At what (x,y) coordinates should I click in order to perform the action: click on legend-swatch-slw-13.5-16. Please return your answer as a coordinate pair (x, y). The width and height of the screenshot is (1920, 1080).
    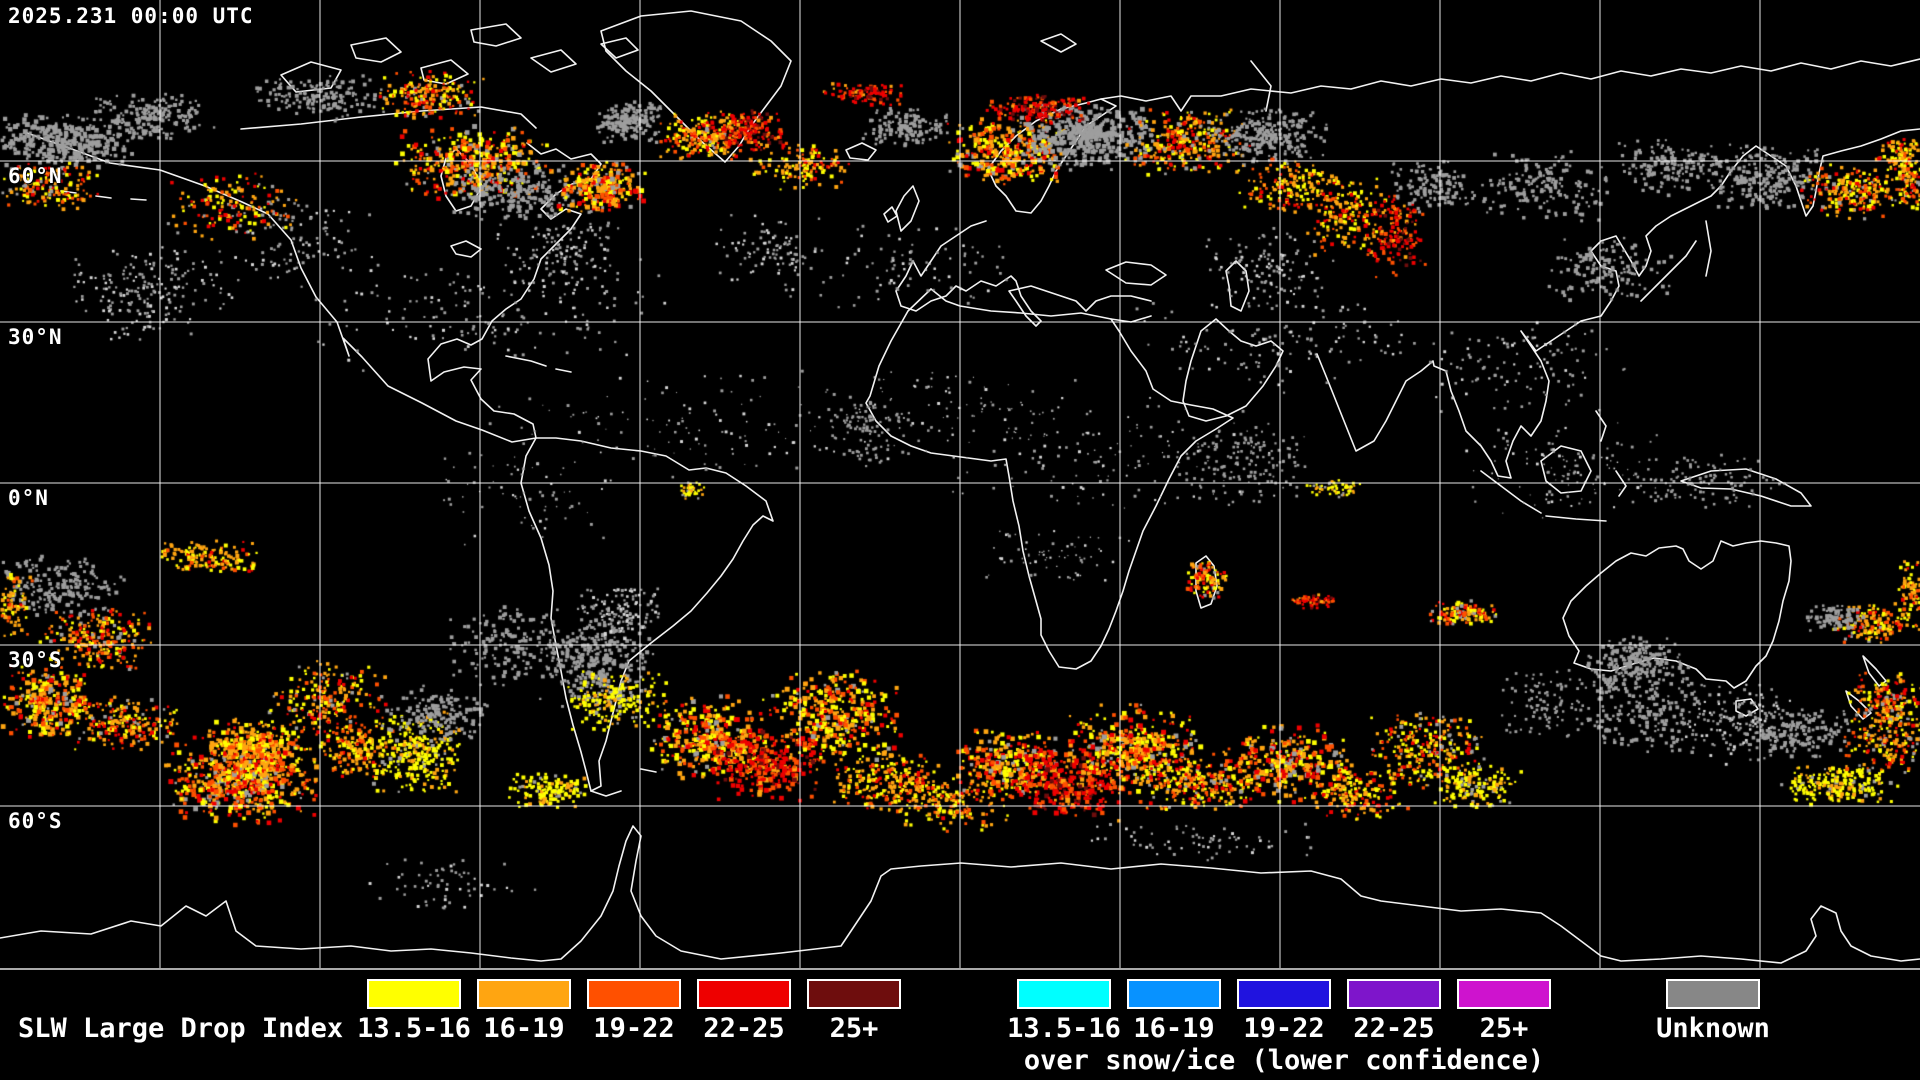
    Looking at the image, I should click on (414, 994).